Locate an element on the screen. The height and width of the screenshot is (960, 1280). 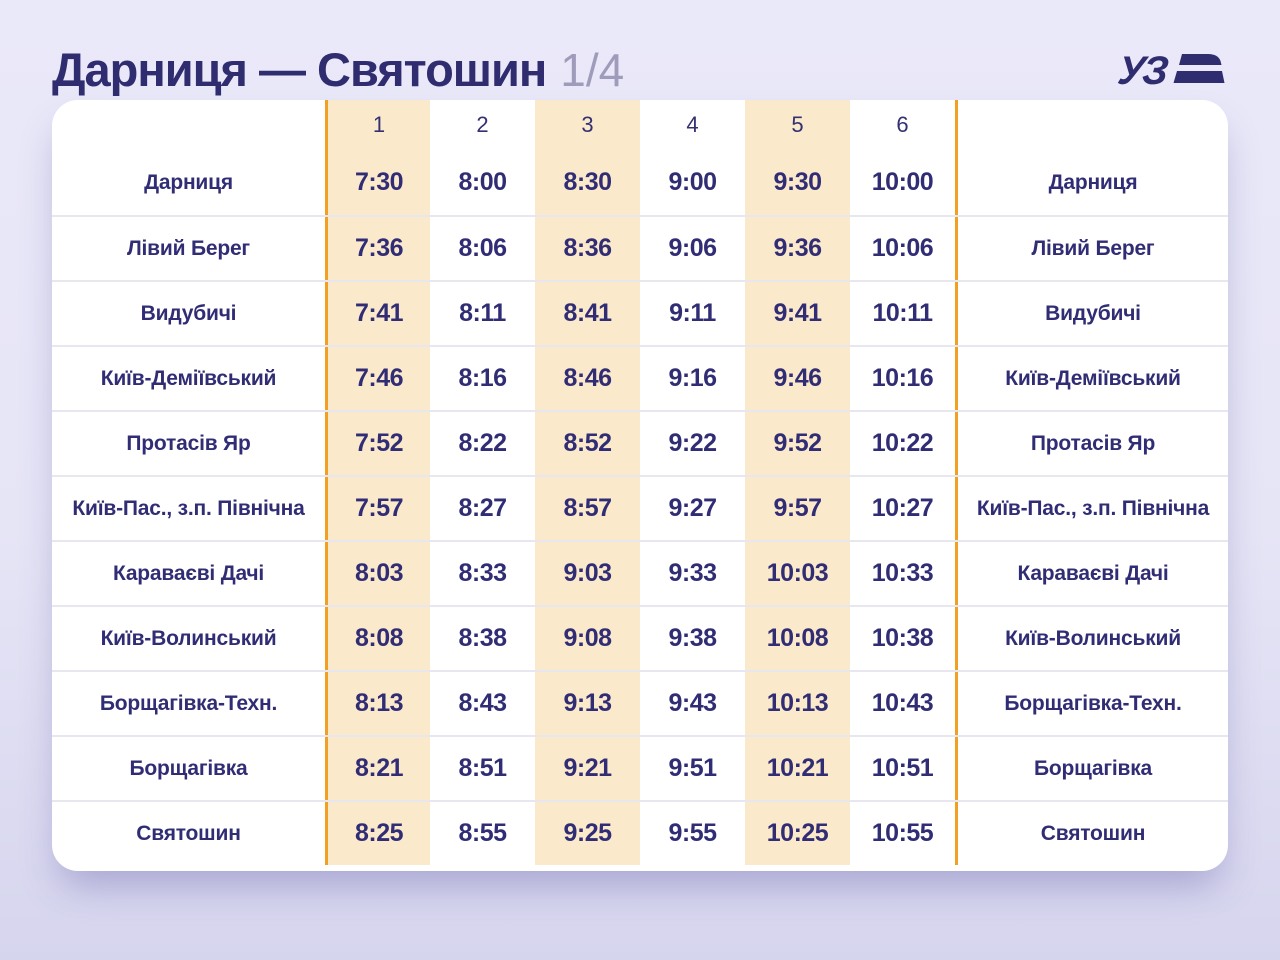
time-cell: 8:57 is located at coordinates (587, 508).